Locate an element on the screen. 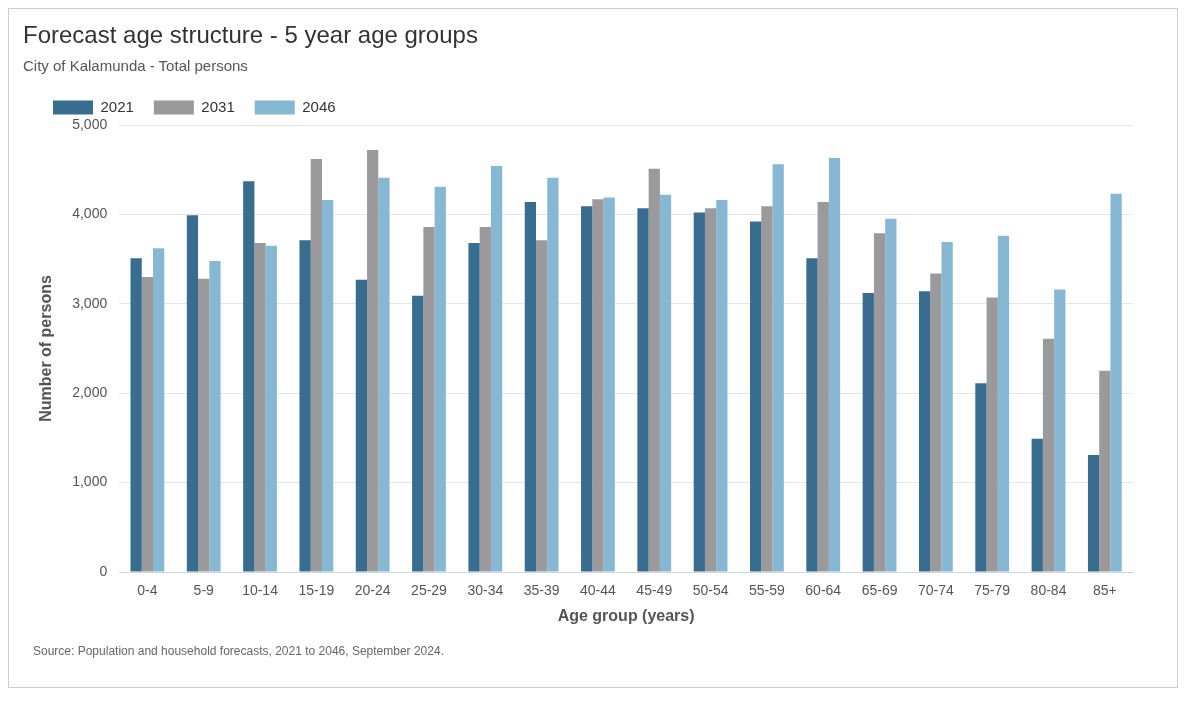 The width and height of the screenshot is (1200, 704). y-tick-label: 5,000 is located at coordinates (90, 123).